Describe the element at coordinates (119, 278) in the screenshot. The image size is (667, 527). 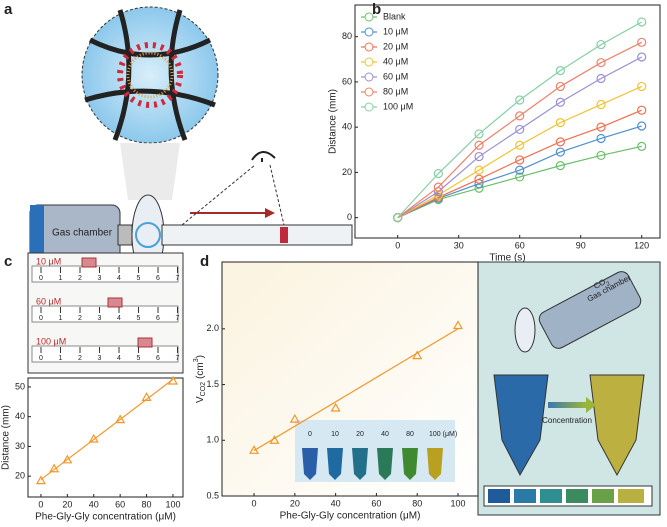
I see `ruler-number: 4` at that location.